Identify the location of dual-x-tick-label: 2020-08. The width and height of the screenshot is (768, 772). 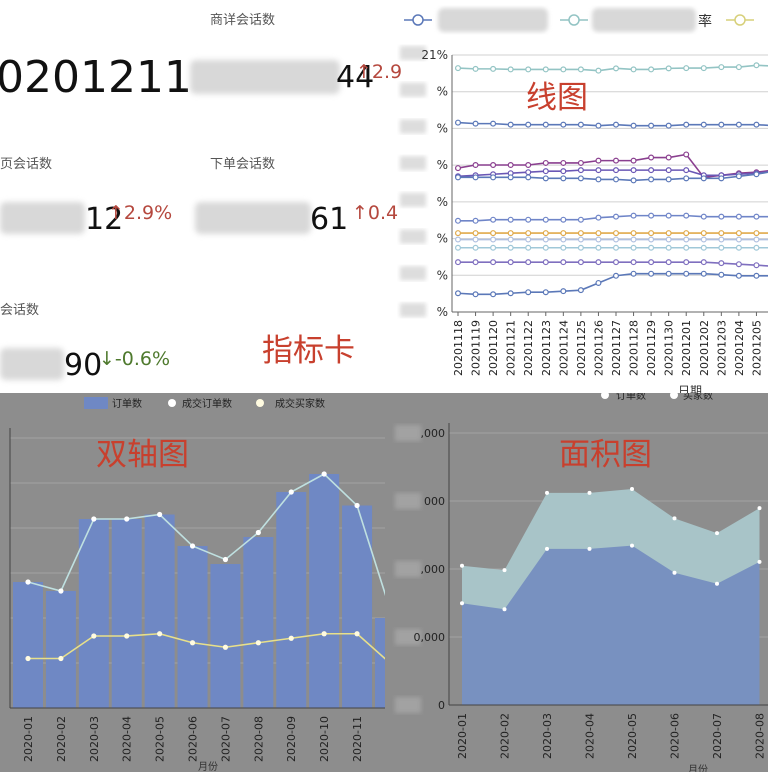
(258, 739).